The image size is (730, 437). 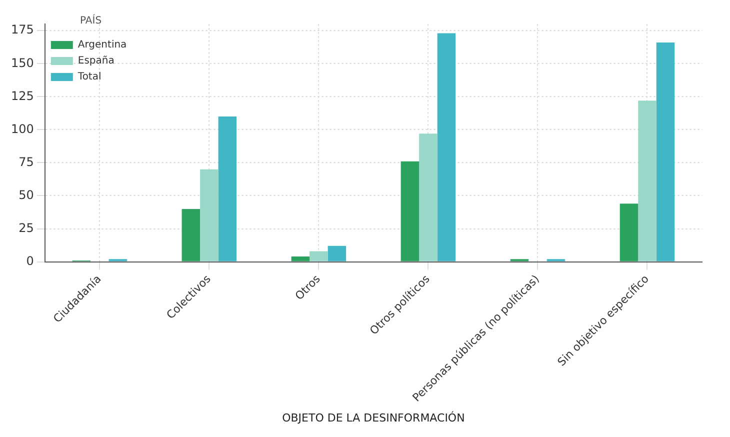 What do you see at coordinates (22, 29) in the screenshot?
I see `y-tick-label: 175` at bounding box center [22, 29].